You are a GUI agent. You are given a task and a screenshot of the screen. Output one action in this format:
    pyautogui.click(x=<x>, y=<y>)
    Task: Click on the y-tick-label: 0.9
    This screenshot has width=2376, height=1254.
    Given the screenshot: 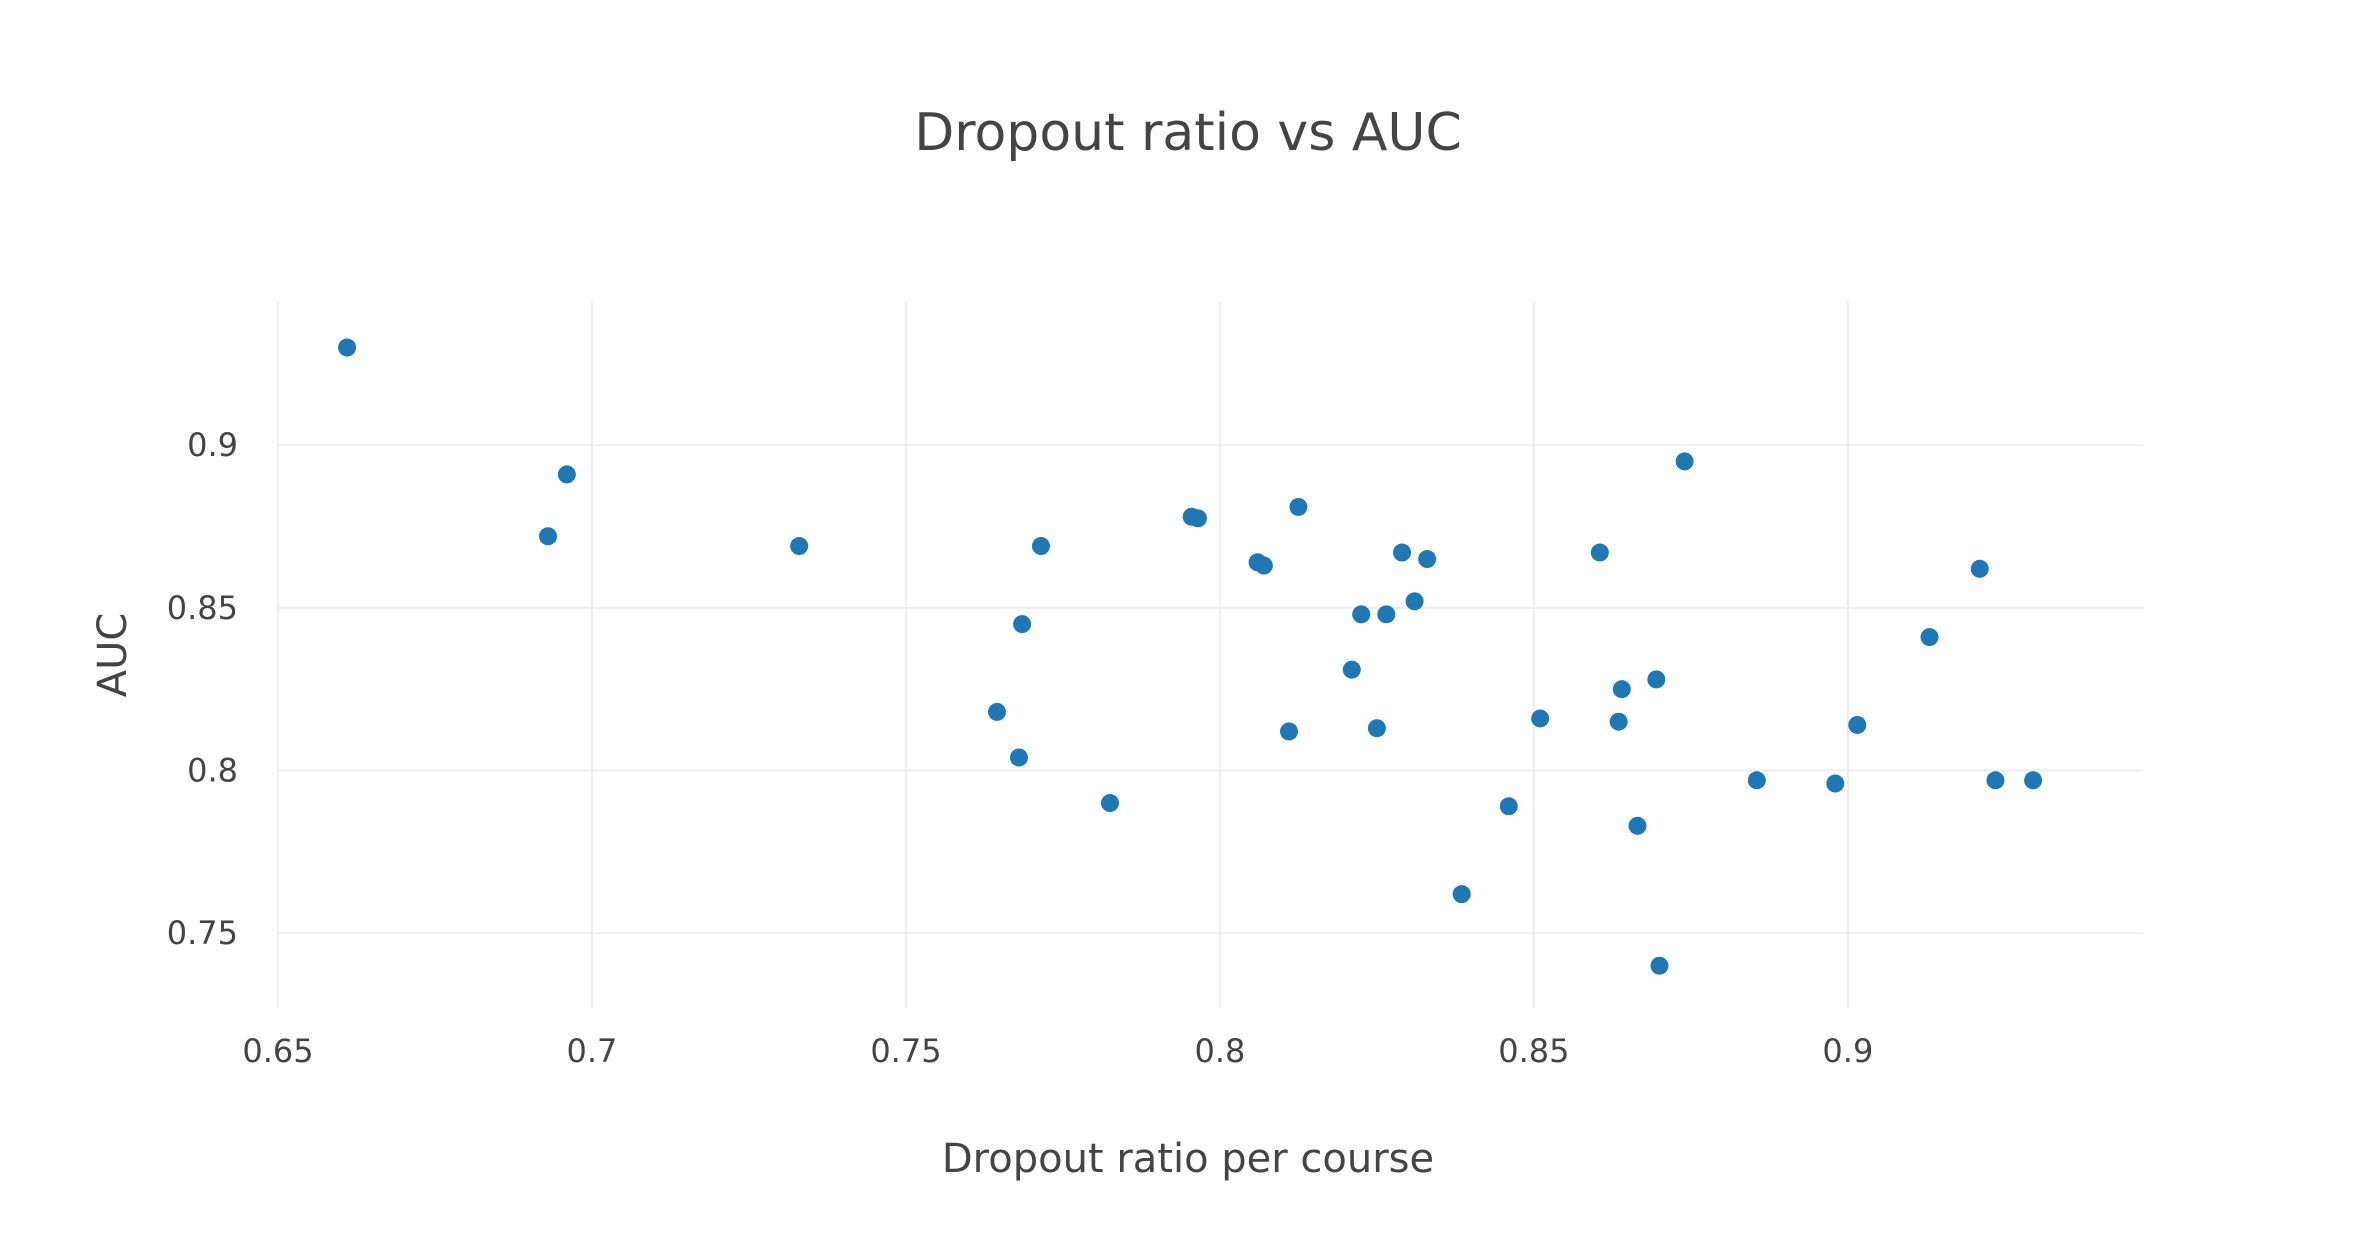 What is the action you would take?
    pyautogui.click(x=212, y=445)
    